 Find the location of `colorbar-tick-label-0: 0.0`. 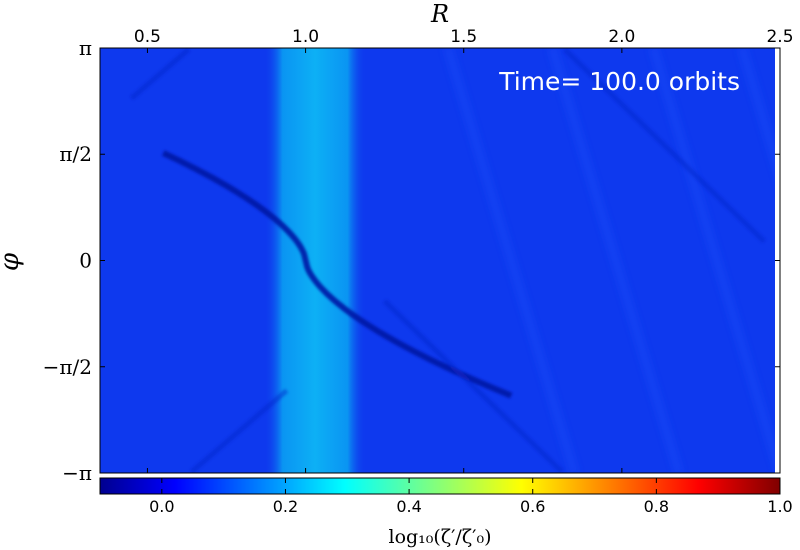

colorbar-tick-label-0: 0.0 is located at coordinates (161, 506).